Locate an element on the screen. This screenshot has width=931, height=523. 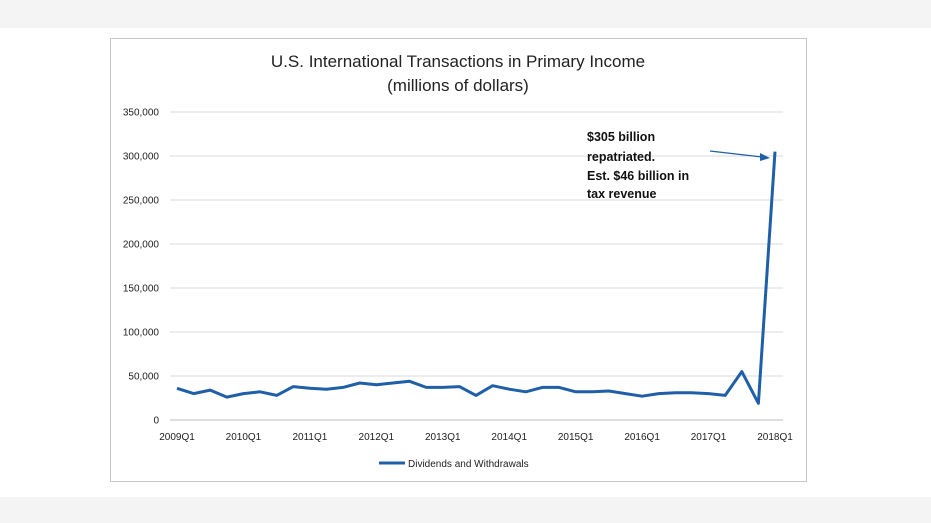
annotation-arrowhead is located at coordinates (765, 157).